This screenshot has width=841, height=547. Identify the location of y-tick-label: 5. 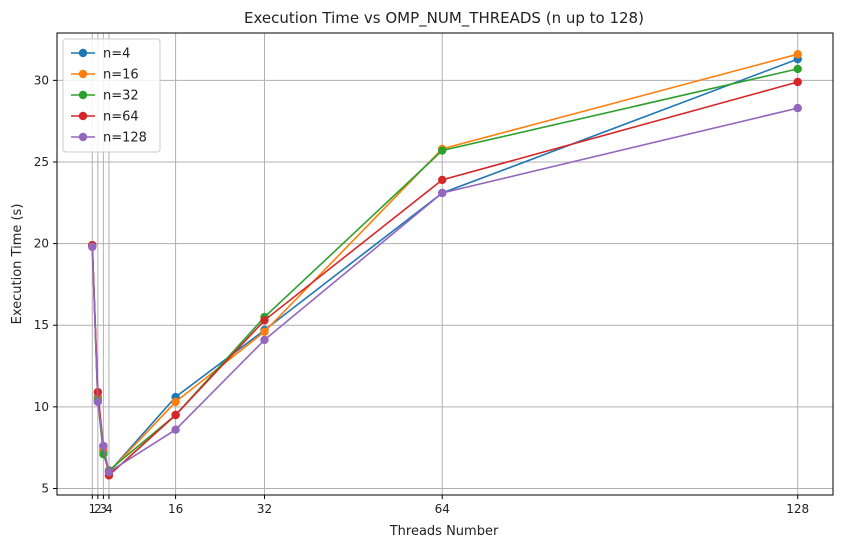
(45, 488).